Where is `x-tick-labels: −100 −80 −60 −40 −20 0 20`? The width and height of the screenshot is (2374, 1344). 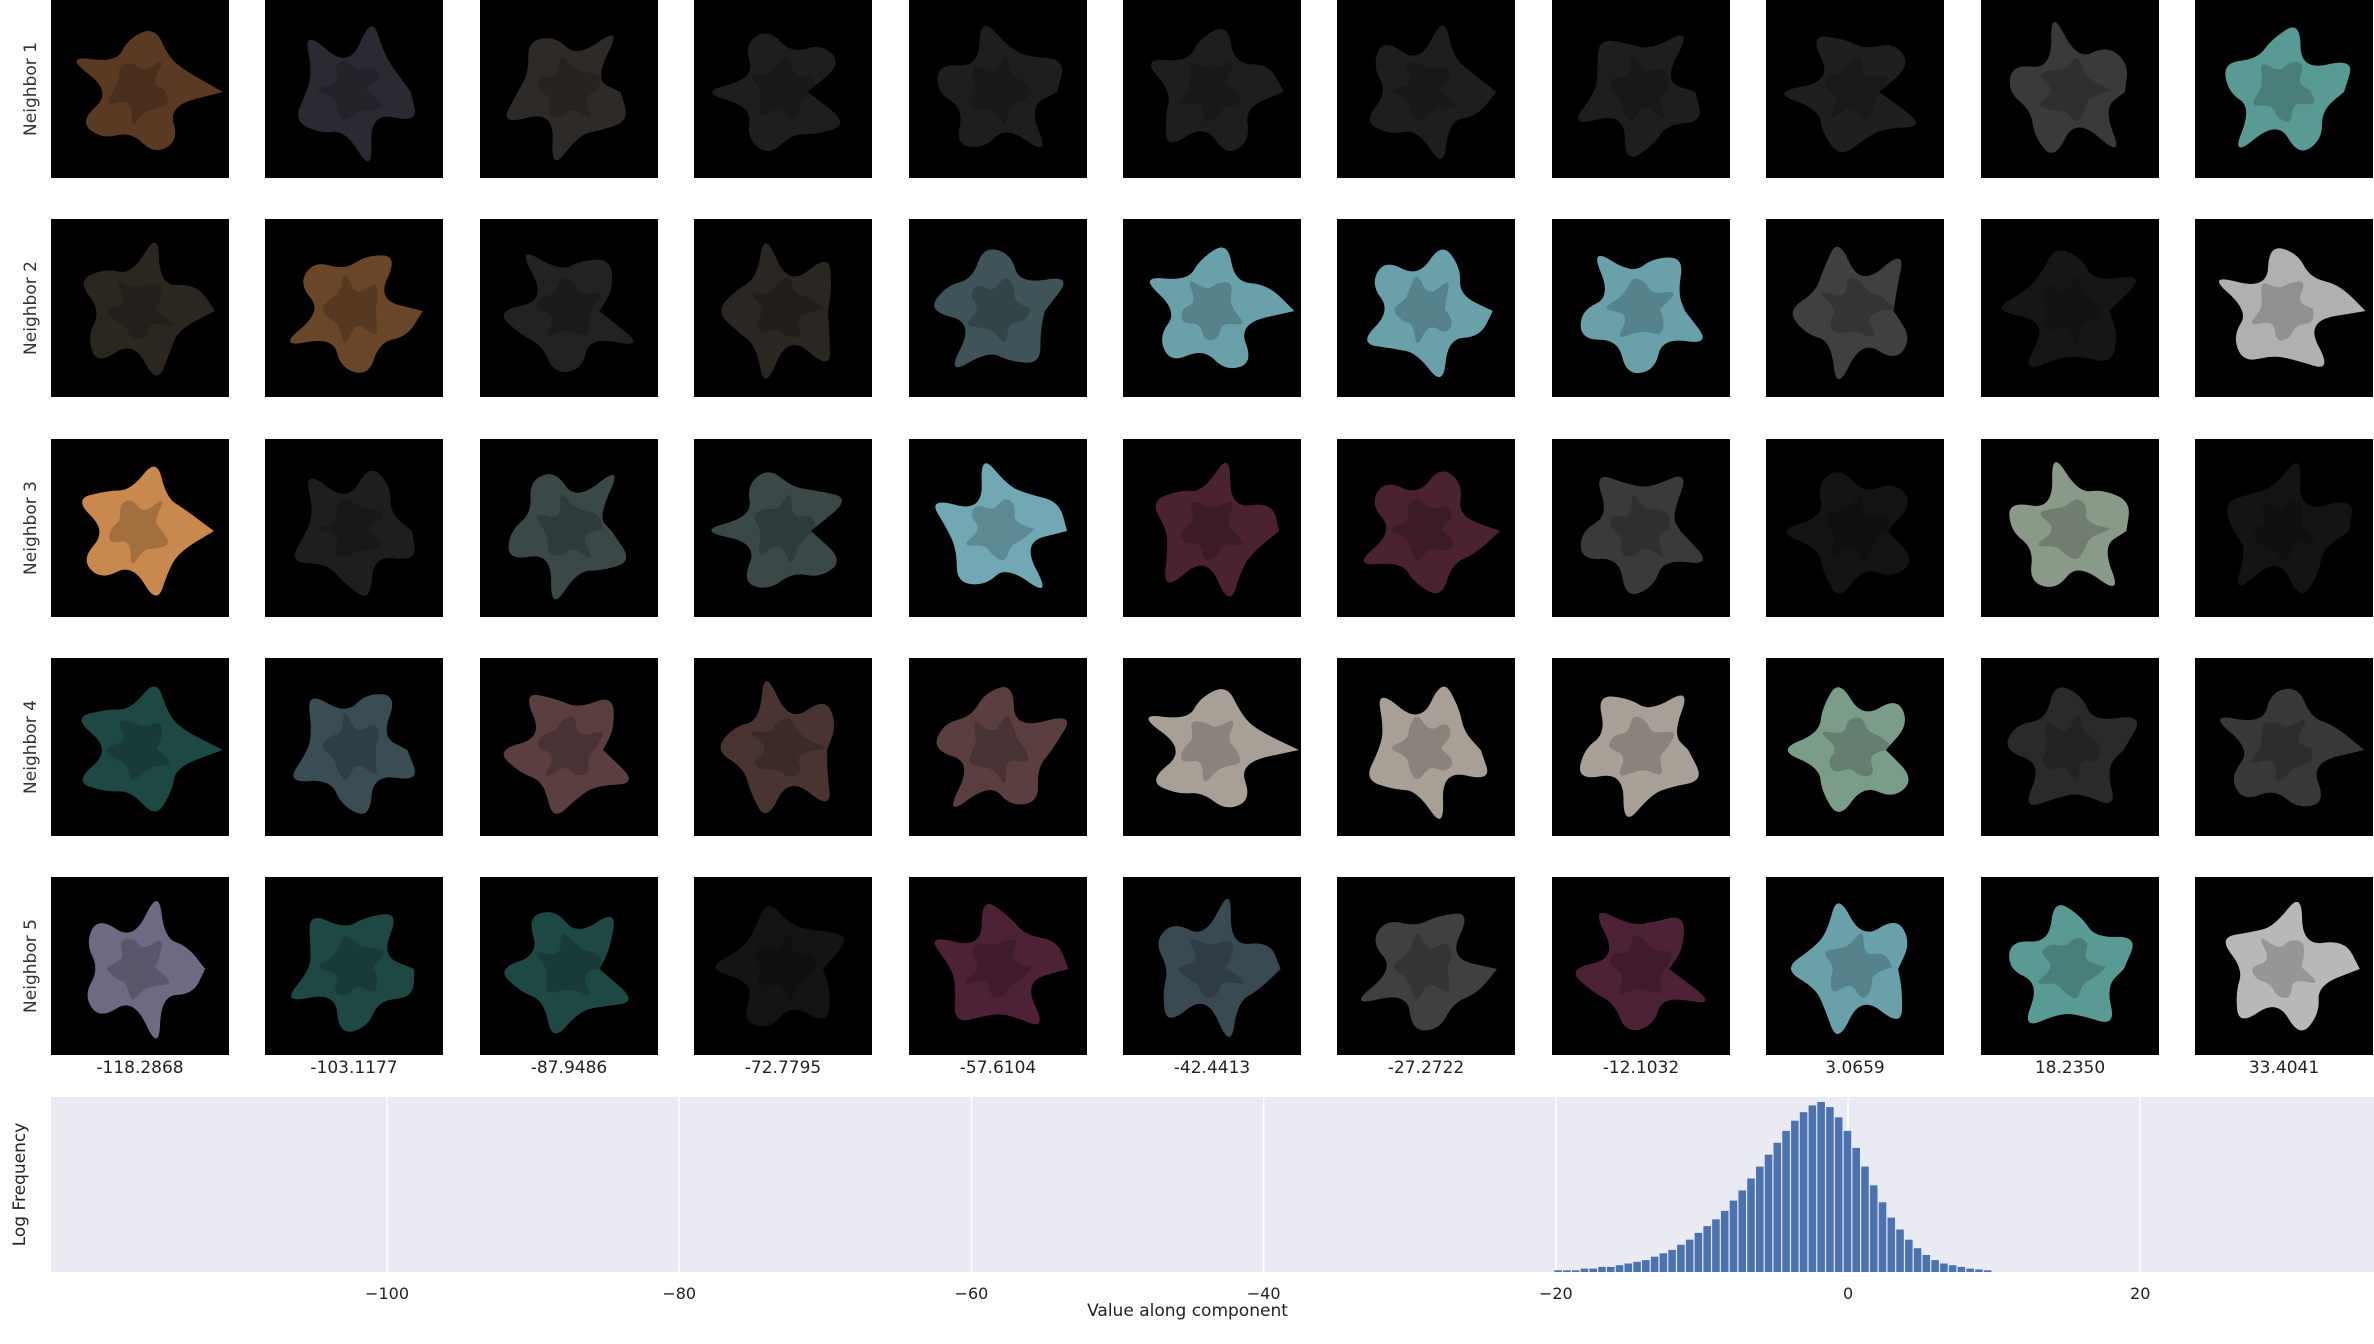 x-tick-labels: −100 −80 −60 −40 −20 0 20 is located at coordinates (1257, 1293).